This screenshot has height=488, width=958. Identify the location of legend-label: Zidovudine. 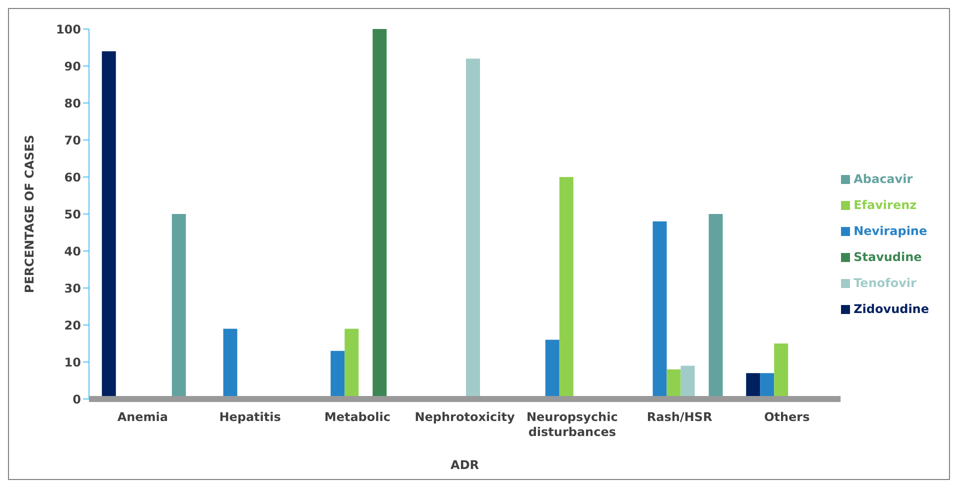
(891, 309).